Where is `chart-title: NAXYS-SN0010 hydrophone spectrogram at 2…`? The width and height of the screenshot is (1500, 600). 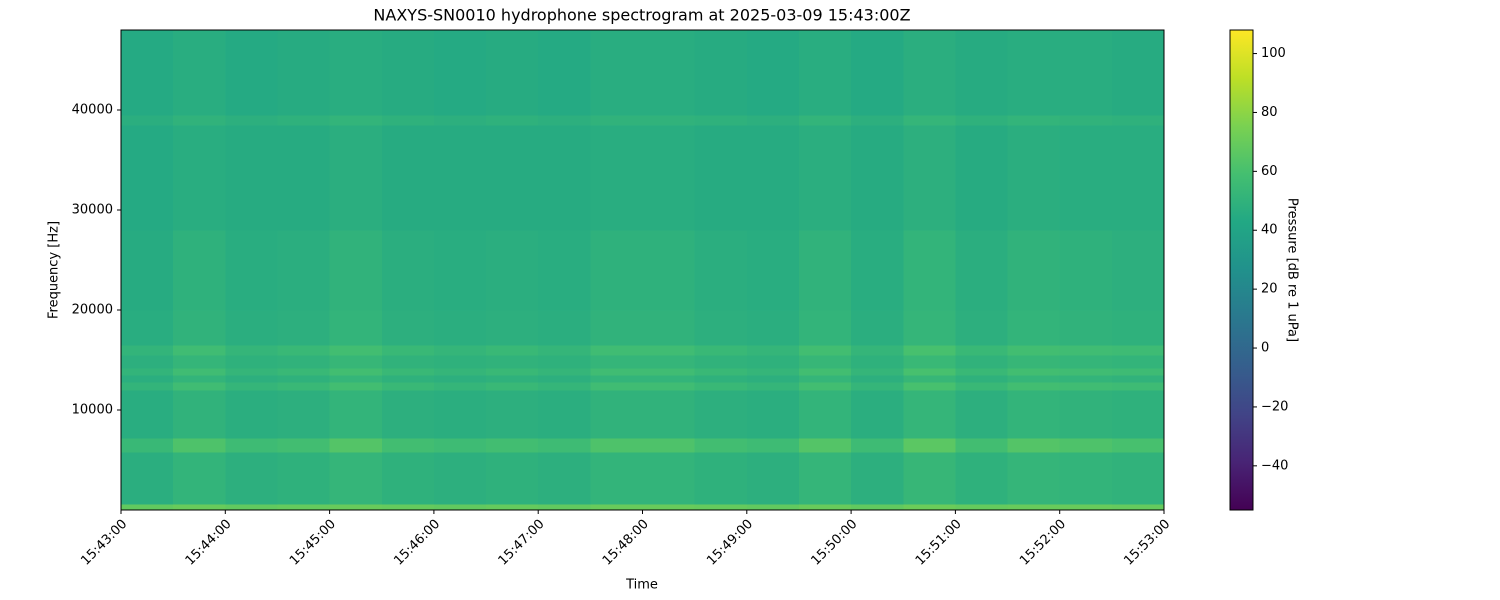
chart-title: NAXYS-SN0010 hydrophone spectrogram at 2… is located at coordinates (641, 15).